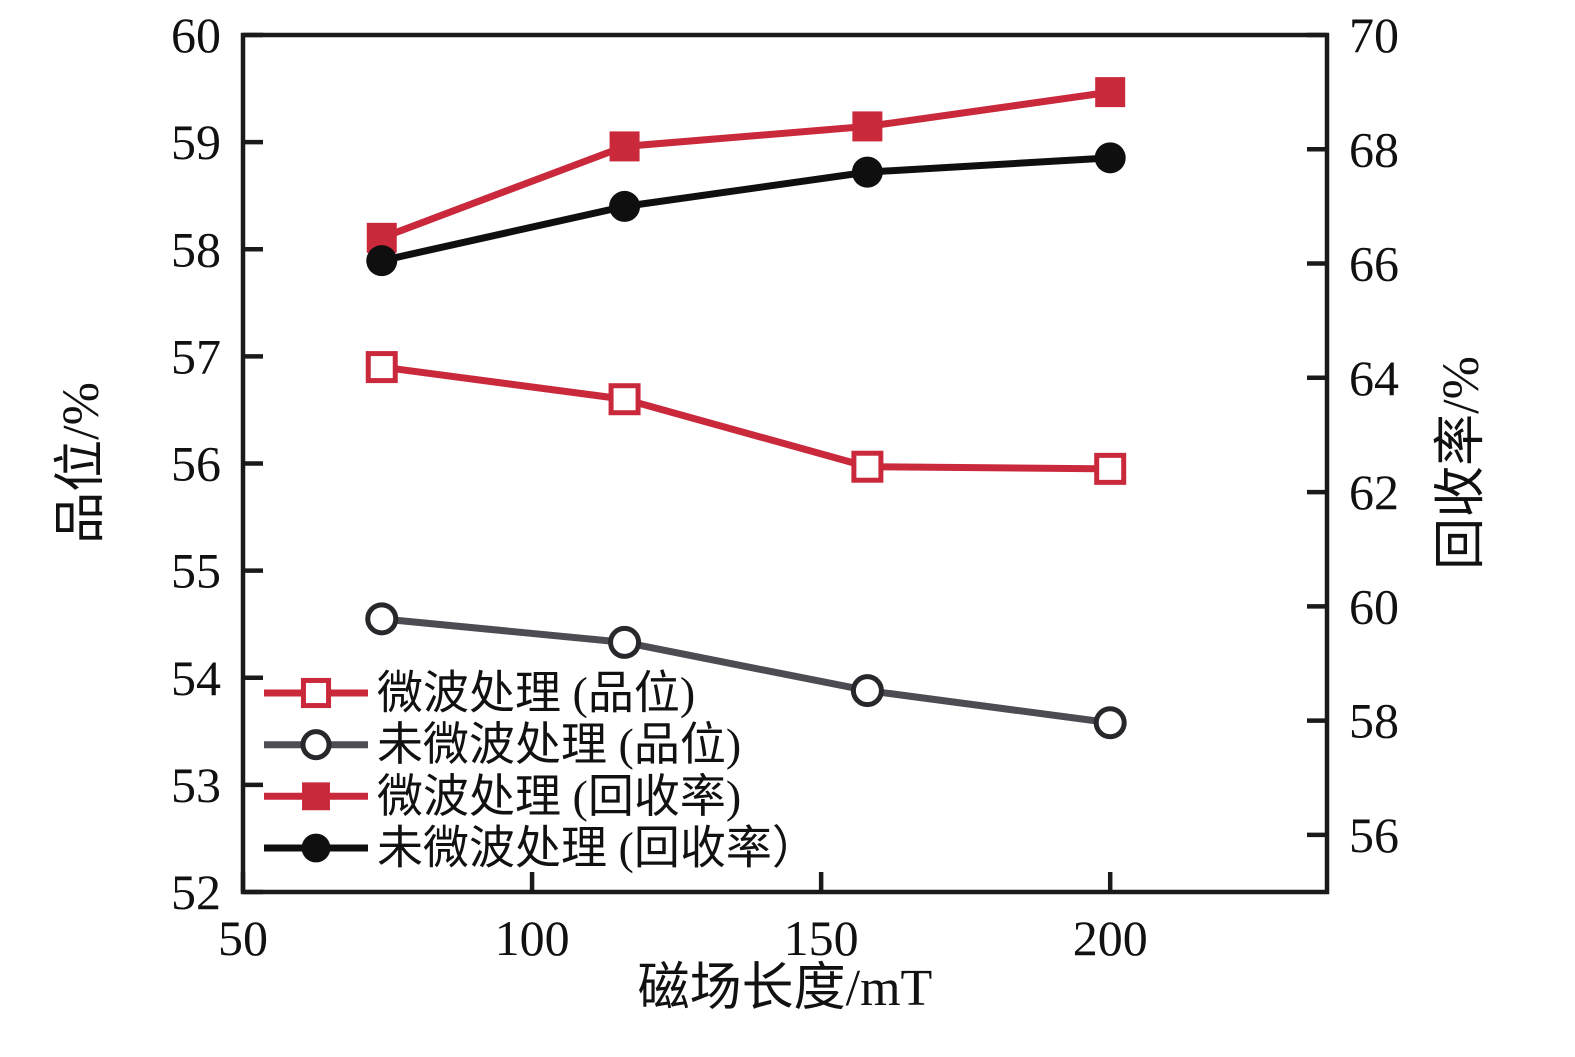  I want to click on left-y-axis-title: 品位/%, so click(81, 463).